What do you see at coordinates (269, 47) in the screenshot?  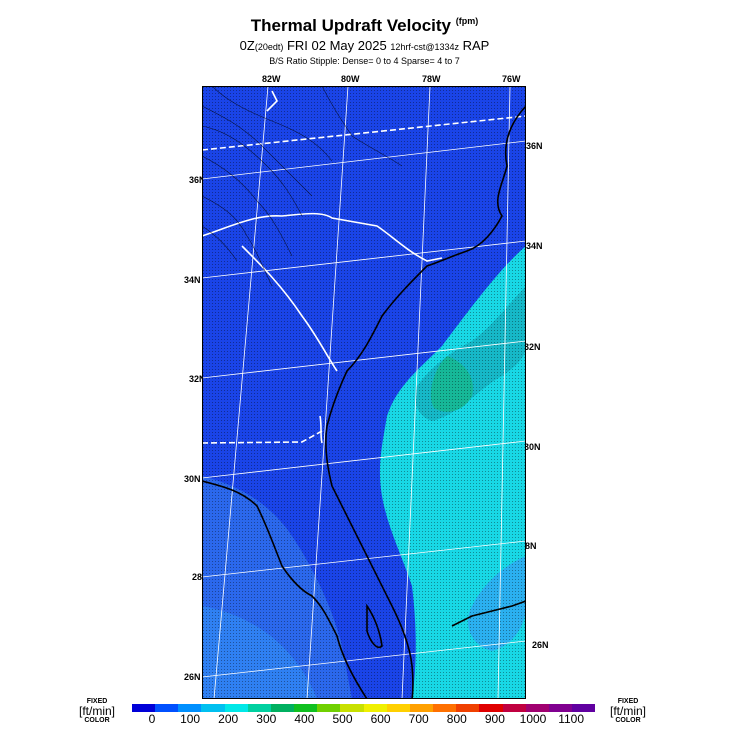 I see `subtitle-local-time: (20edt)` at bounding box center [269, 47].